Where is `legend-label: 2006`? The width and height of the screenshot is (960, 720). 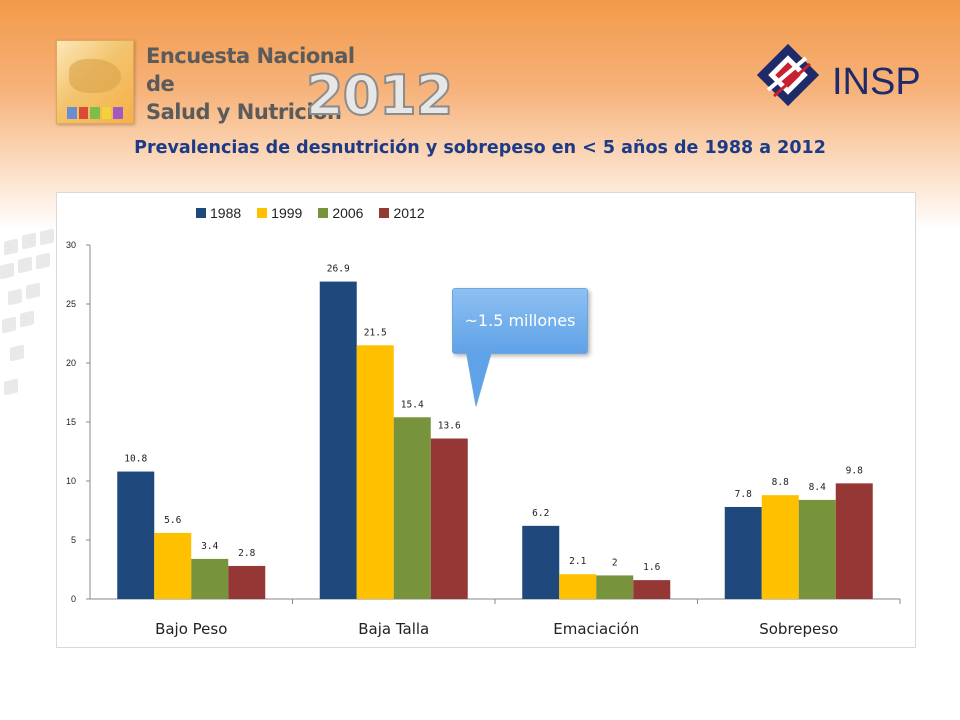
legend-label: 2006 is located at coordinates (348, 213).